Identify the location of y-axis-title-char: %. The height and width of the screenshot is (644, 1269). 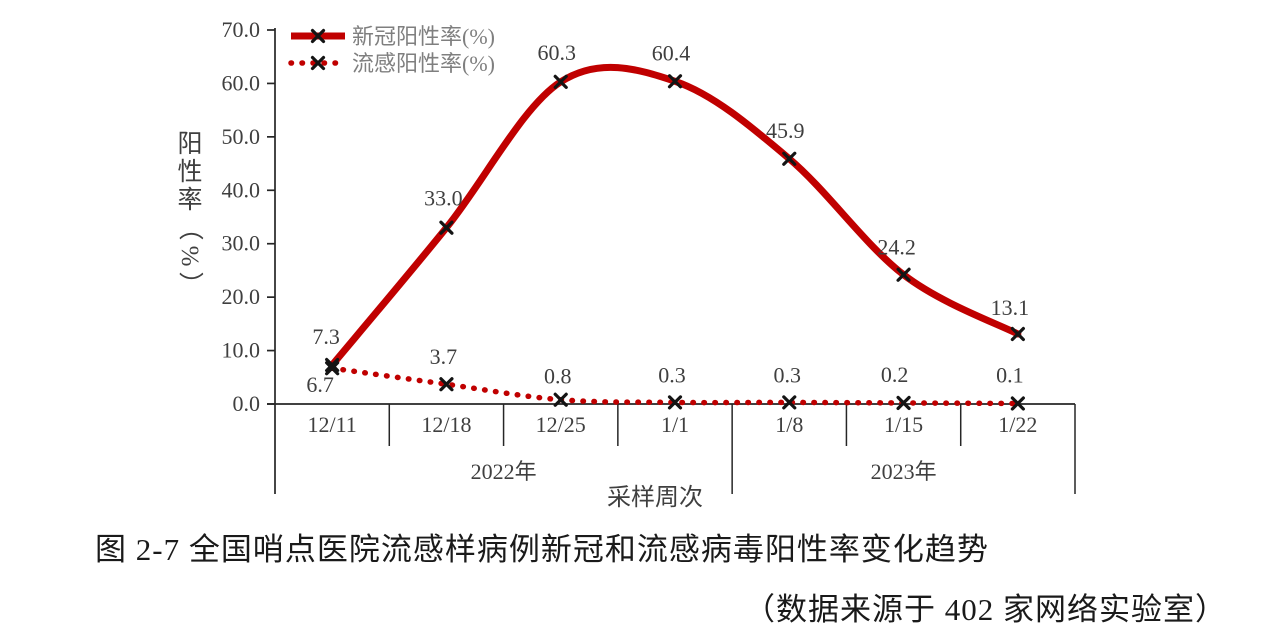
(189, 256).